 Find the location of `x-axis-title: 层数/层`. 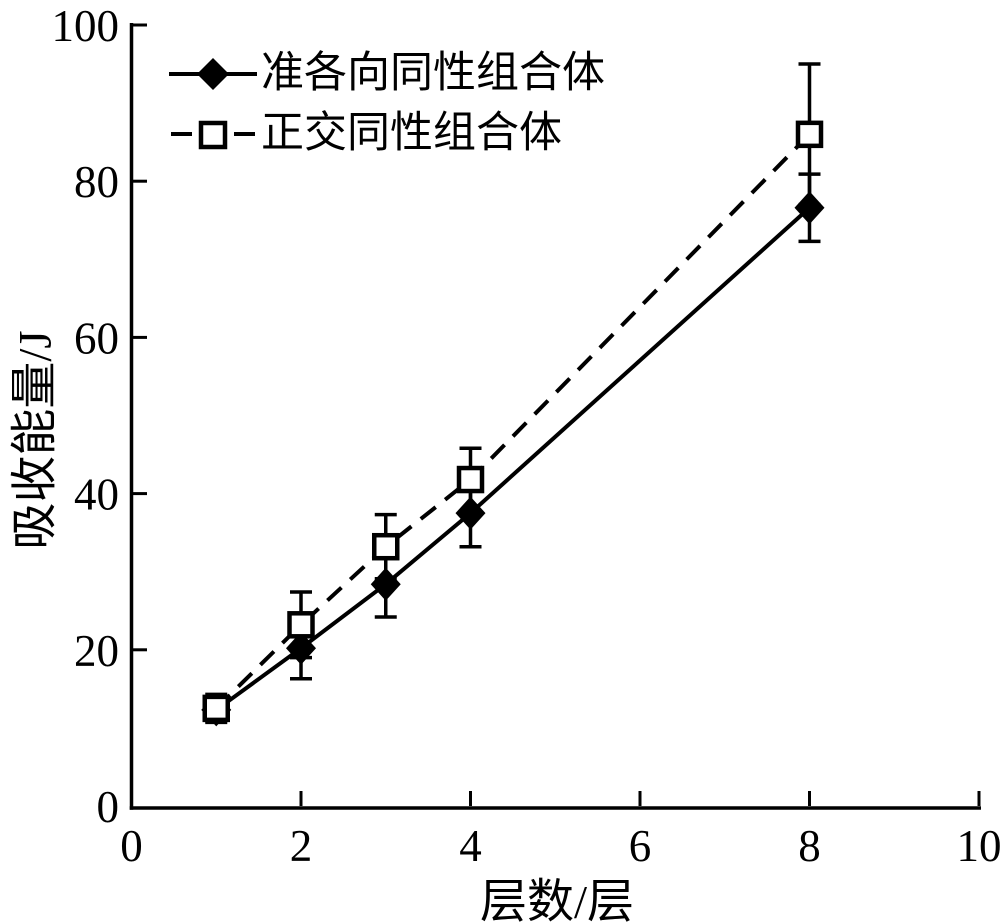

x-axis-title: 层数/层 is located at coordinates (557, 900).